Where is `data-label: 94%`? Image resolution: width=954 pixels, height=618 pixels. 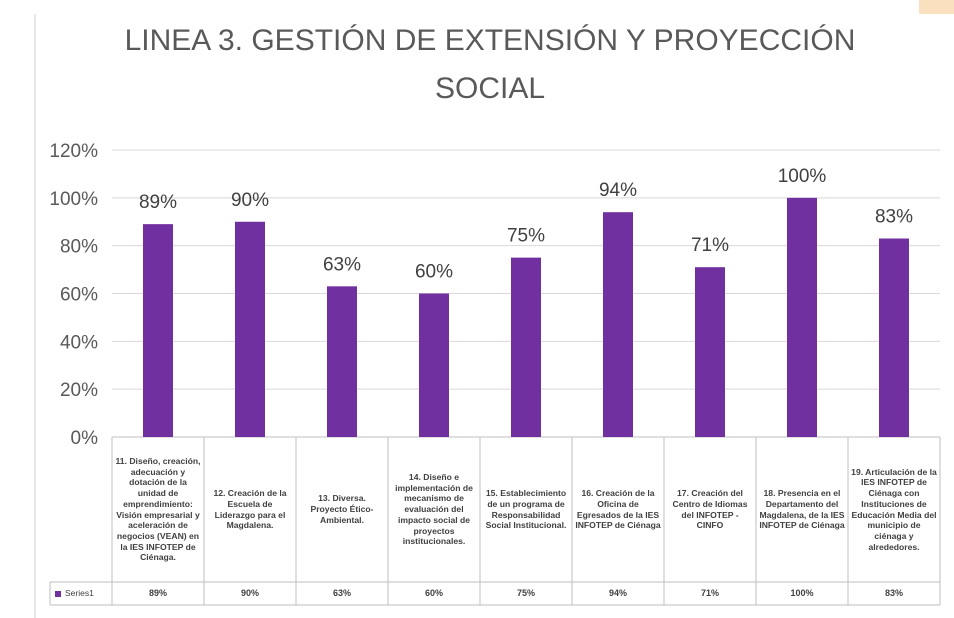 data-label: 94% is located at coordinates (618, 190).